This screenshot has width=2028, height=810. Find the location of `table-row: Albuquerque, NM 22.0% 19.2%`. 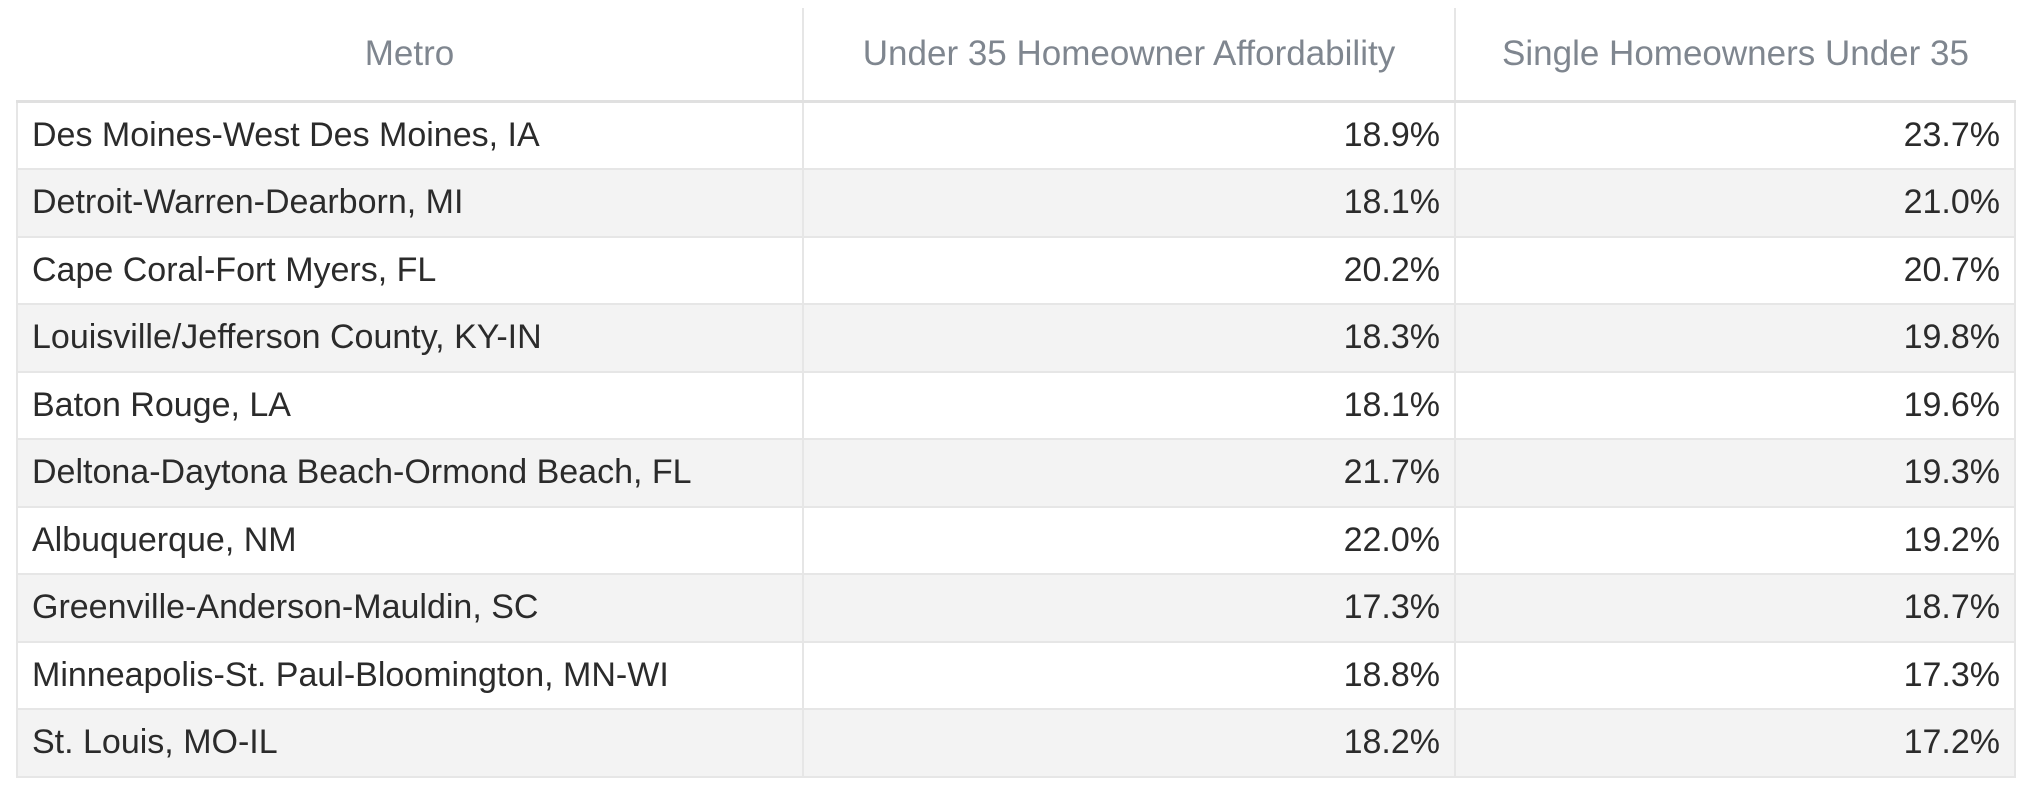

table-row: Albuquerque, NM 22.0% 19.2% is located at coordinates (1016, 540).